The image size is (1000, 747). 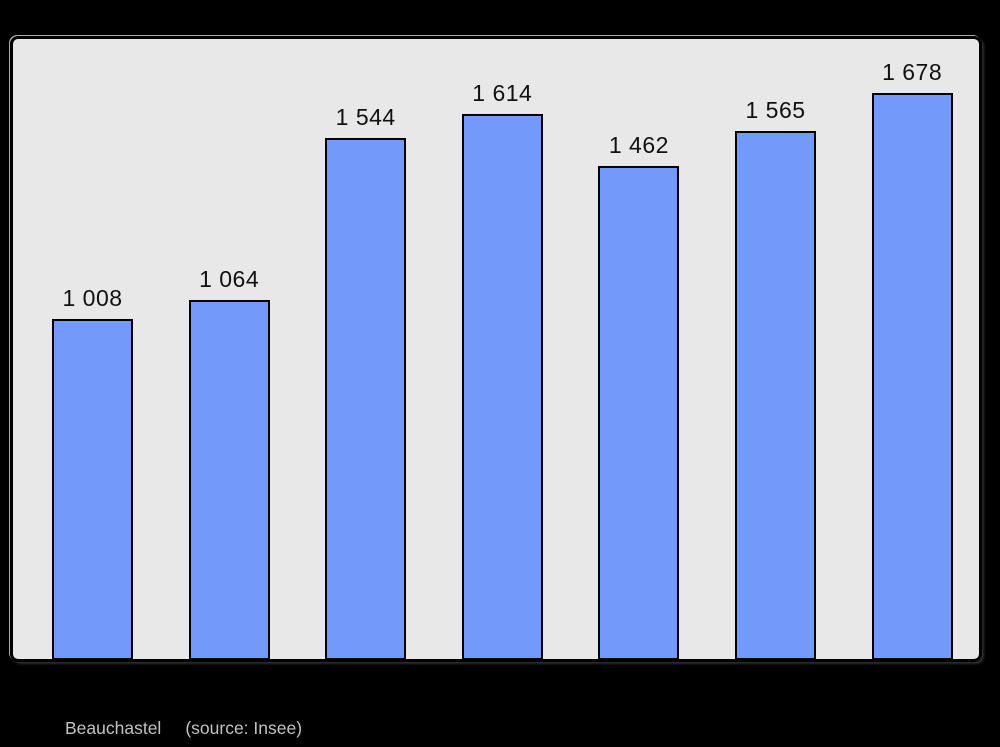 I want to click on bar-value-label: 1 565, so click(x=775, y=110).